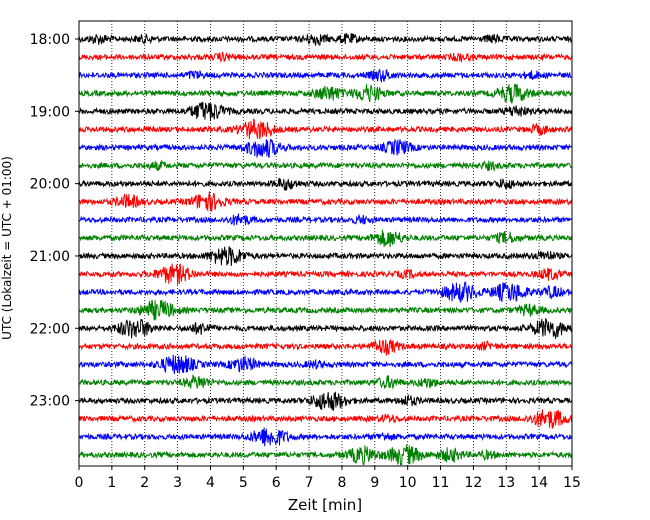 This screenshot has width=650, height=520. What do you see at coordinates (210, 483) in the screenshot?
I see `x-tick-label: 4` at bounding box center [210, 483].